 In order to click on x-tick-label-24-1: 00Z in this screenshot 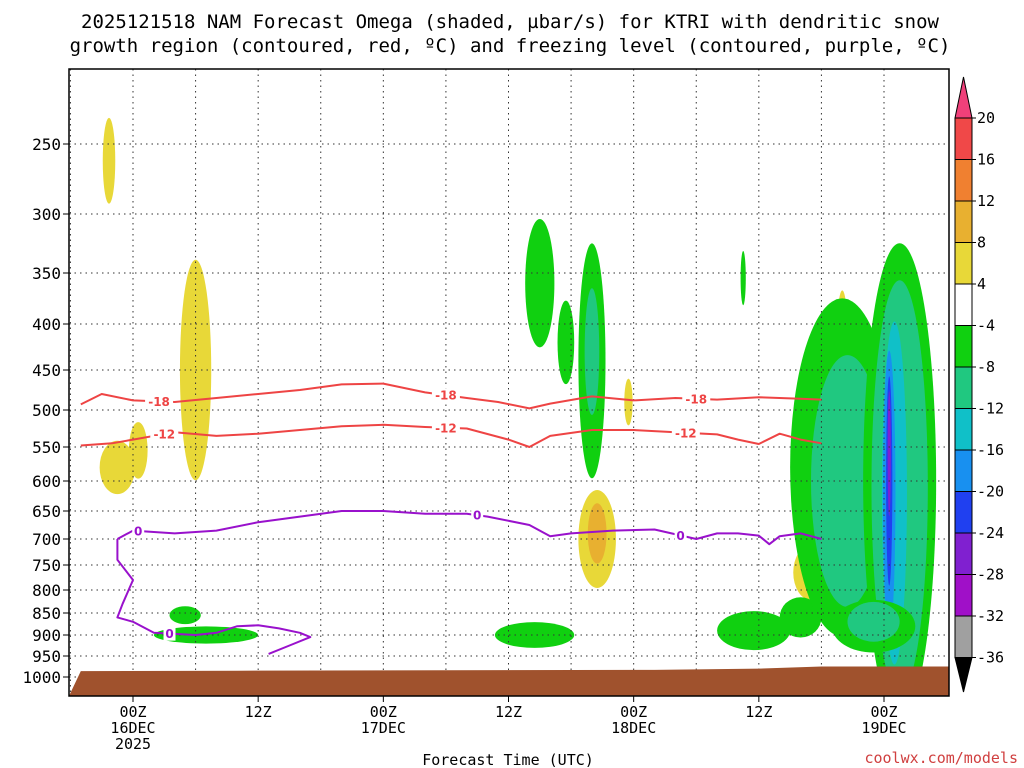, I will do `click(383, 712)`.